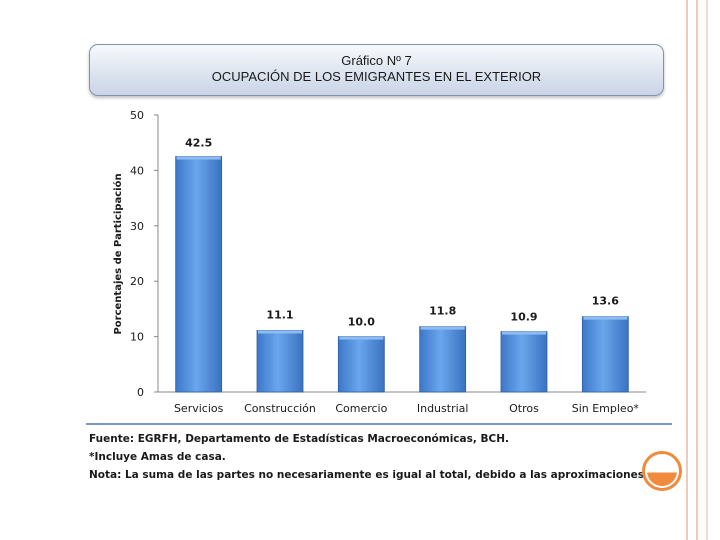 The width and height of the screenshot is (720, 540). Describe the element at coordinates (708, 270) in the screenshot. I see `decorative-border-inner` at that location.